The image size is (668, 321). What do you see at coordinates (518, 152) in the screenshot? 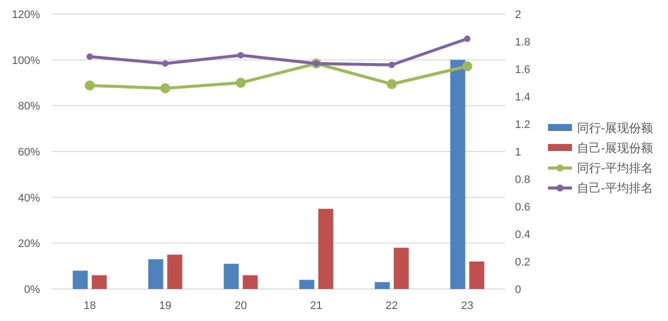
I see `y2-tick-label: 1` at bounding box center [518, 152].